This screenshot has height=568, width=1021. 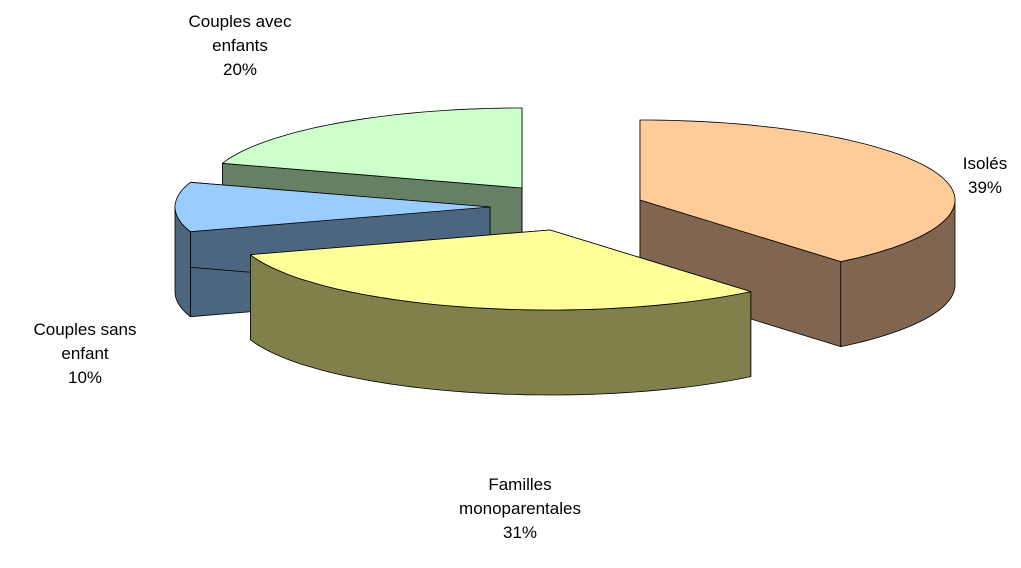 What do you see at coordinates (520, 496) in the screenshot?
I see `category-name: Familles monoparentales` at bounding box center [520, 496].